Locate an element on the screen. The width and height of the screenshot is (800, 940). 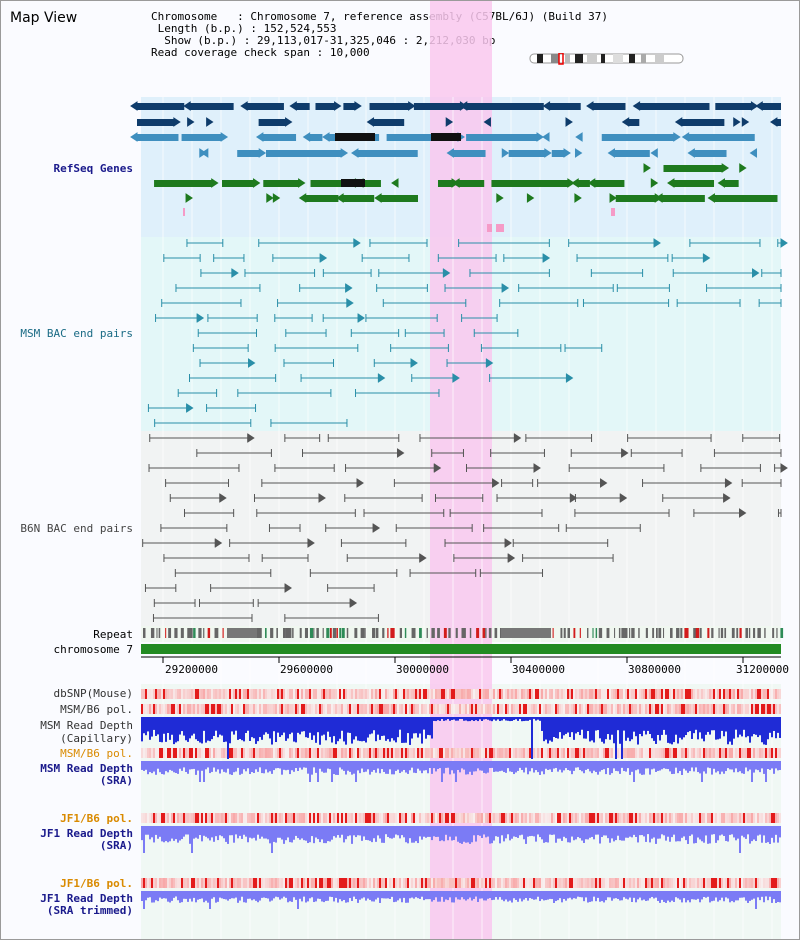
track-label-msm-b6-pol-1: MSM/B6 pol. is located at coordinates (96, 709).